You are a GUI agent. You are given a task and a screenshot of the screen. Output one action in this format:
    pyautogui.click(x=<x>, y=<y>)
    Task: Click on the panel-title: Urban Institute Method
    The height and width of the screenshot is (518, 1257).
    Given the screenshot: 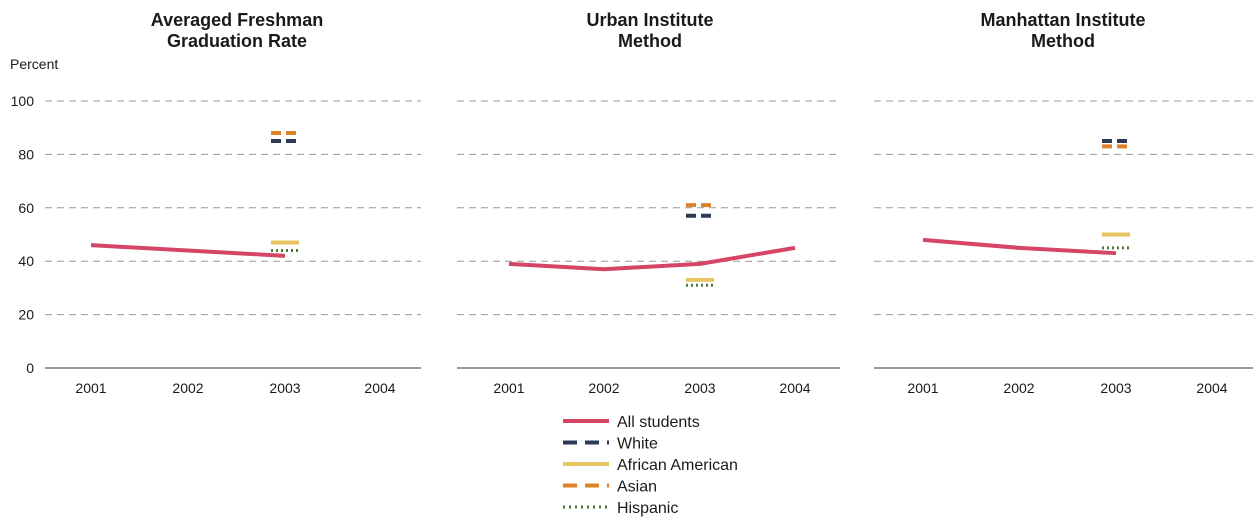 What is the action you would take?
    pyautogui.click(x=649, y=30)
    